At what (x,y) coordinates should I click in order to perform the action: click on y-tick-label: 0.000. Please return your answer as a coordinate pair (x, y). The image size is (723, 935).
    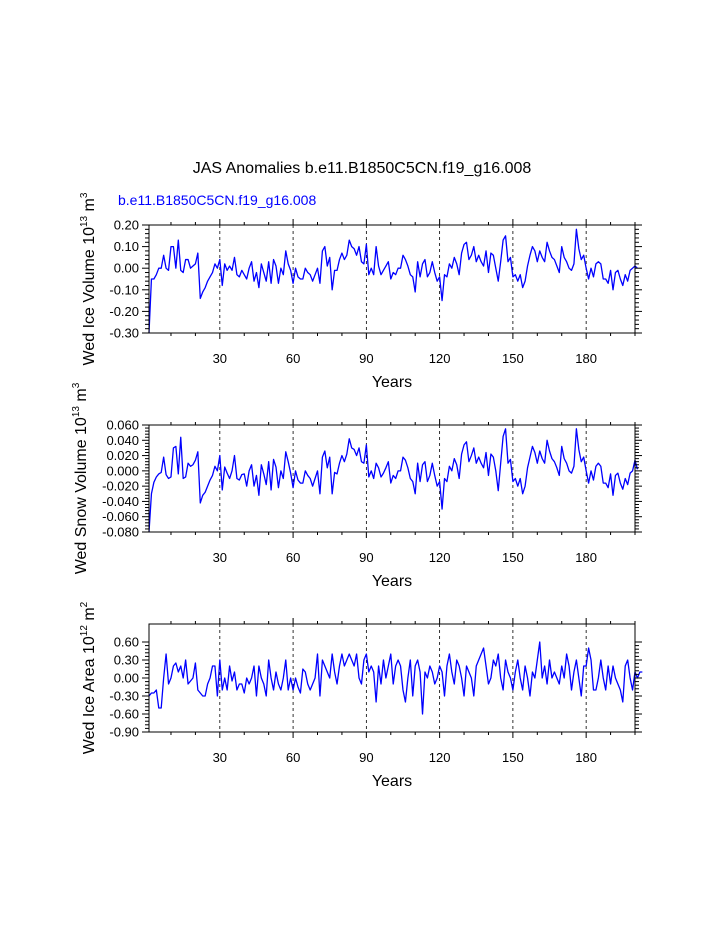
    Looking at the image, I should click on (122, 470).